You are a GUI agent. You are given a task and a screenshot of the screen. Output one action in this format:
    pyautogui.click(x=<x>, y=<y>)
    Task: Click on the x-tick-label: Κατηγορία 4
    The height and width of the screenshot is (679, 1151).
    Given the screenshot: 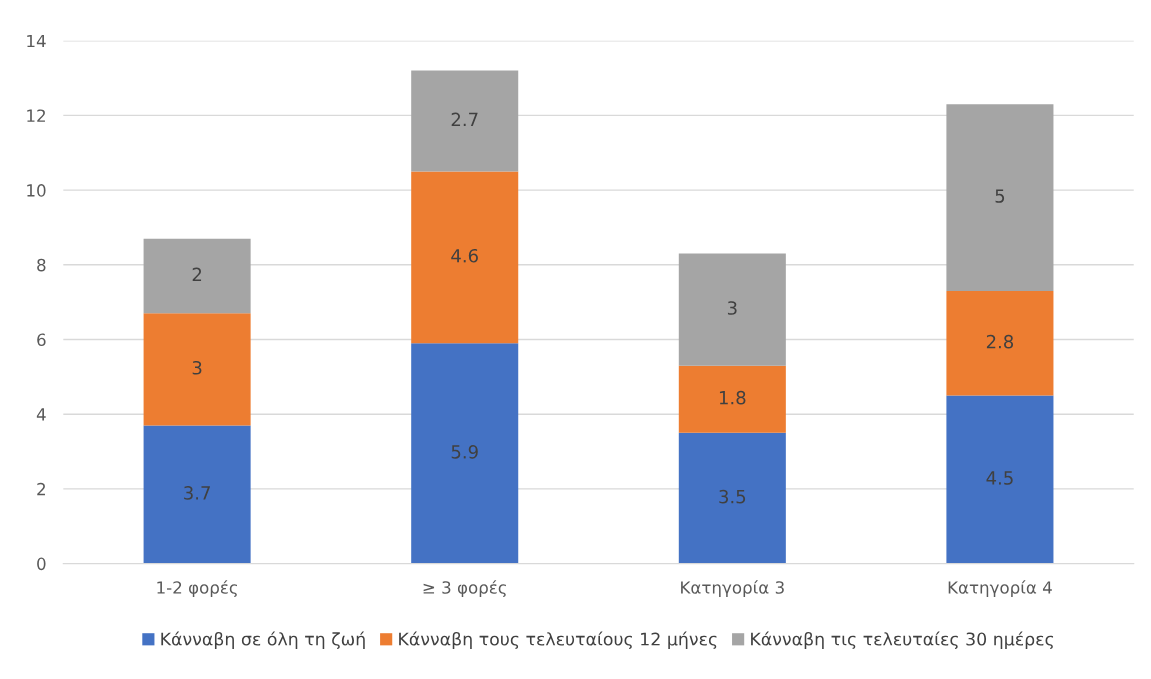 What is the action you would take?
    pyautogui.click(x=1000, y=589)
    